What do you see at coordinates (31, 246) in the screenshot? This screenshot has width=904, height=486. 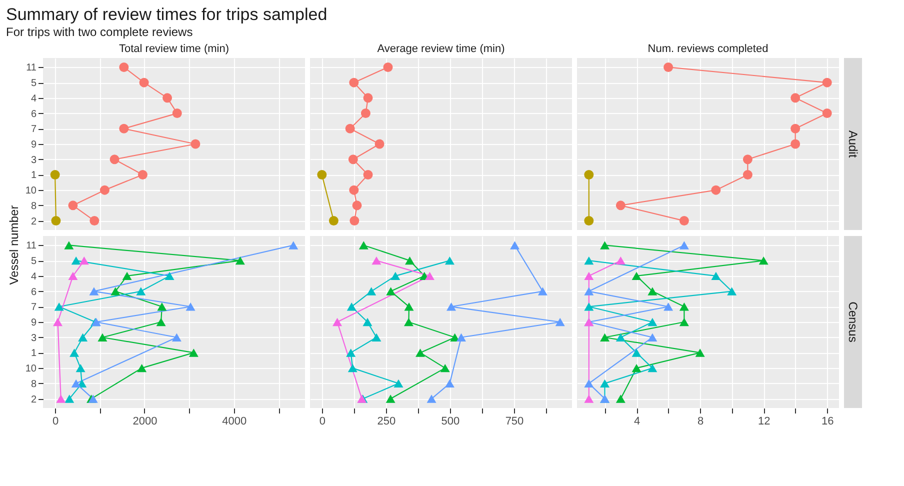 I see `y-tick-label: 11` at bounding box center [31, 246].